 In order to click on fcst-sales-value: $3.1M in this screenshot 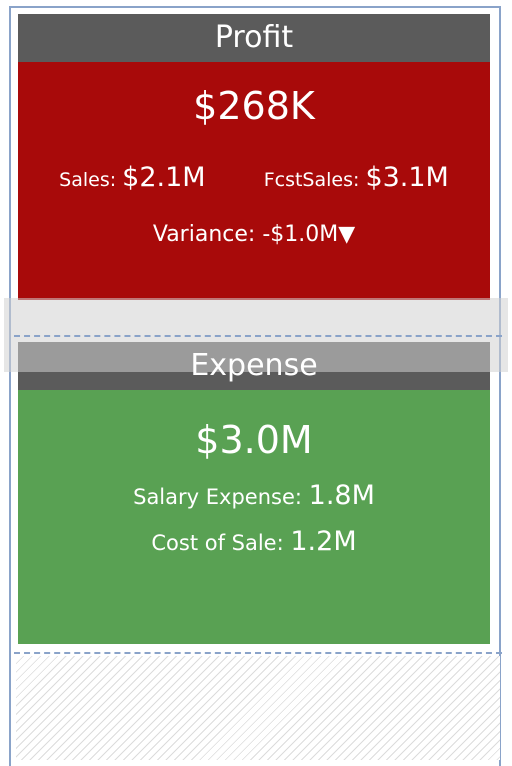, I will do `click(407, 177)`.